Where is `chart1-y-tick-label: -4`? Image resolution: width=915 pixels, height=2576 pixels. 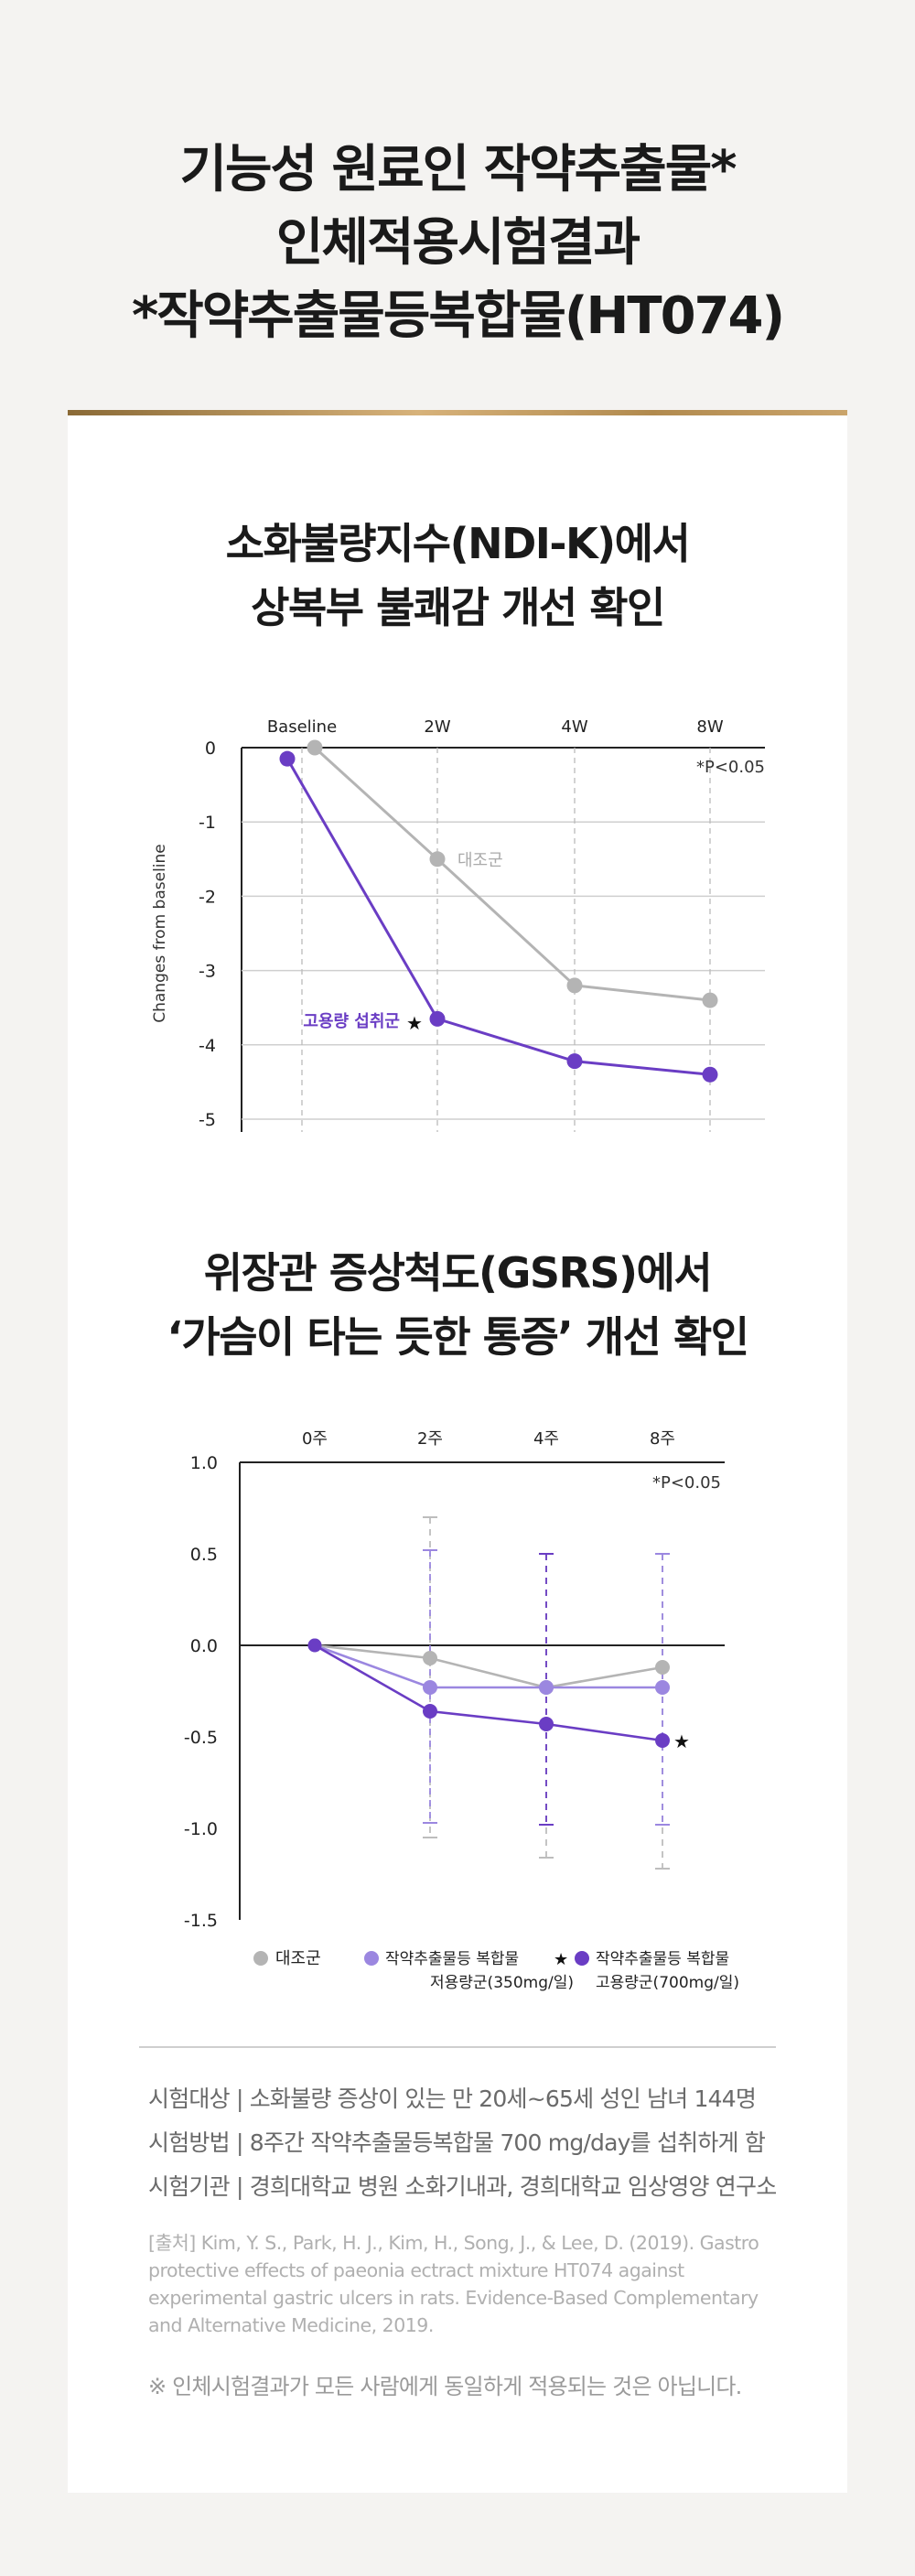
chart1-y-tick-label: -4 is located at coordinates (208, 1046).